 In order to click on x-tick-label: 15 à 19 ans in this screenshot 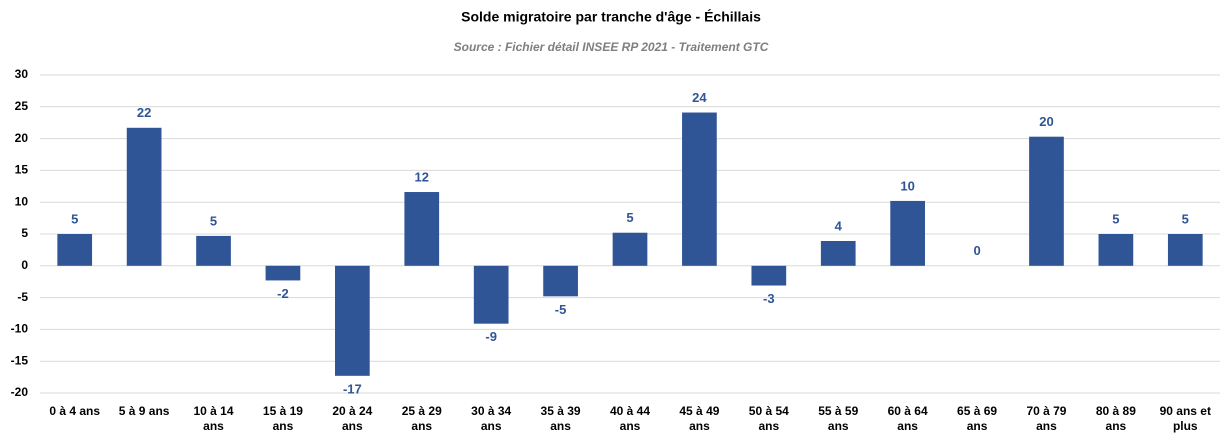, I will do `click(282, 418)`.